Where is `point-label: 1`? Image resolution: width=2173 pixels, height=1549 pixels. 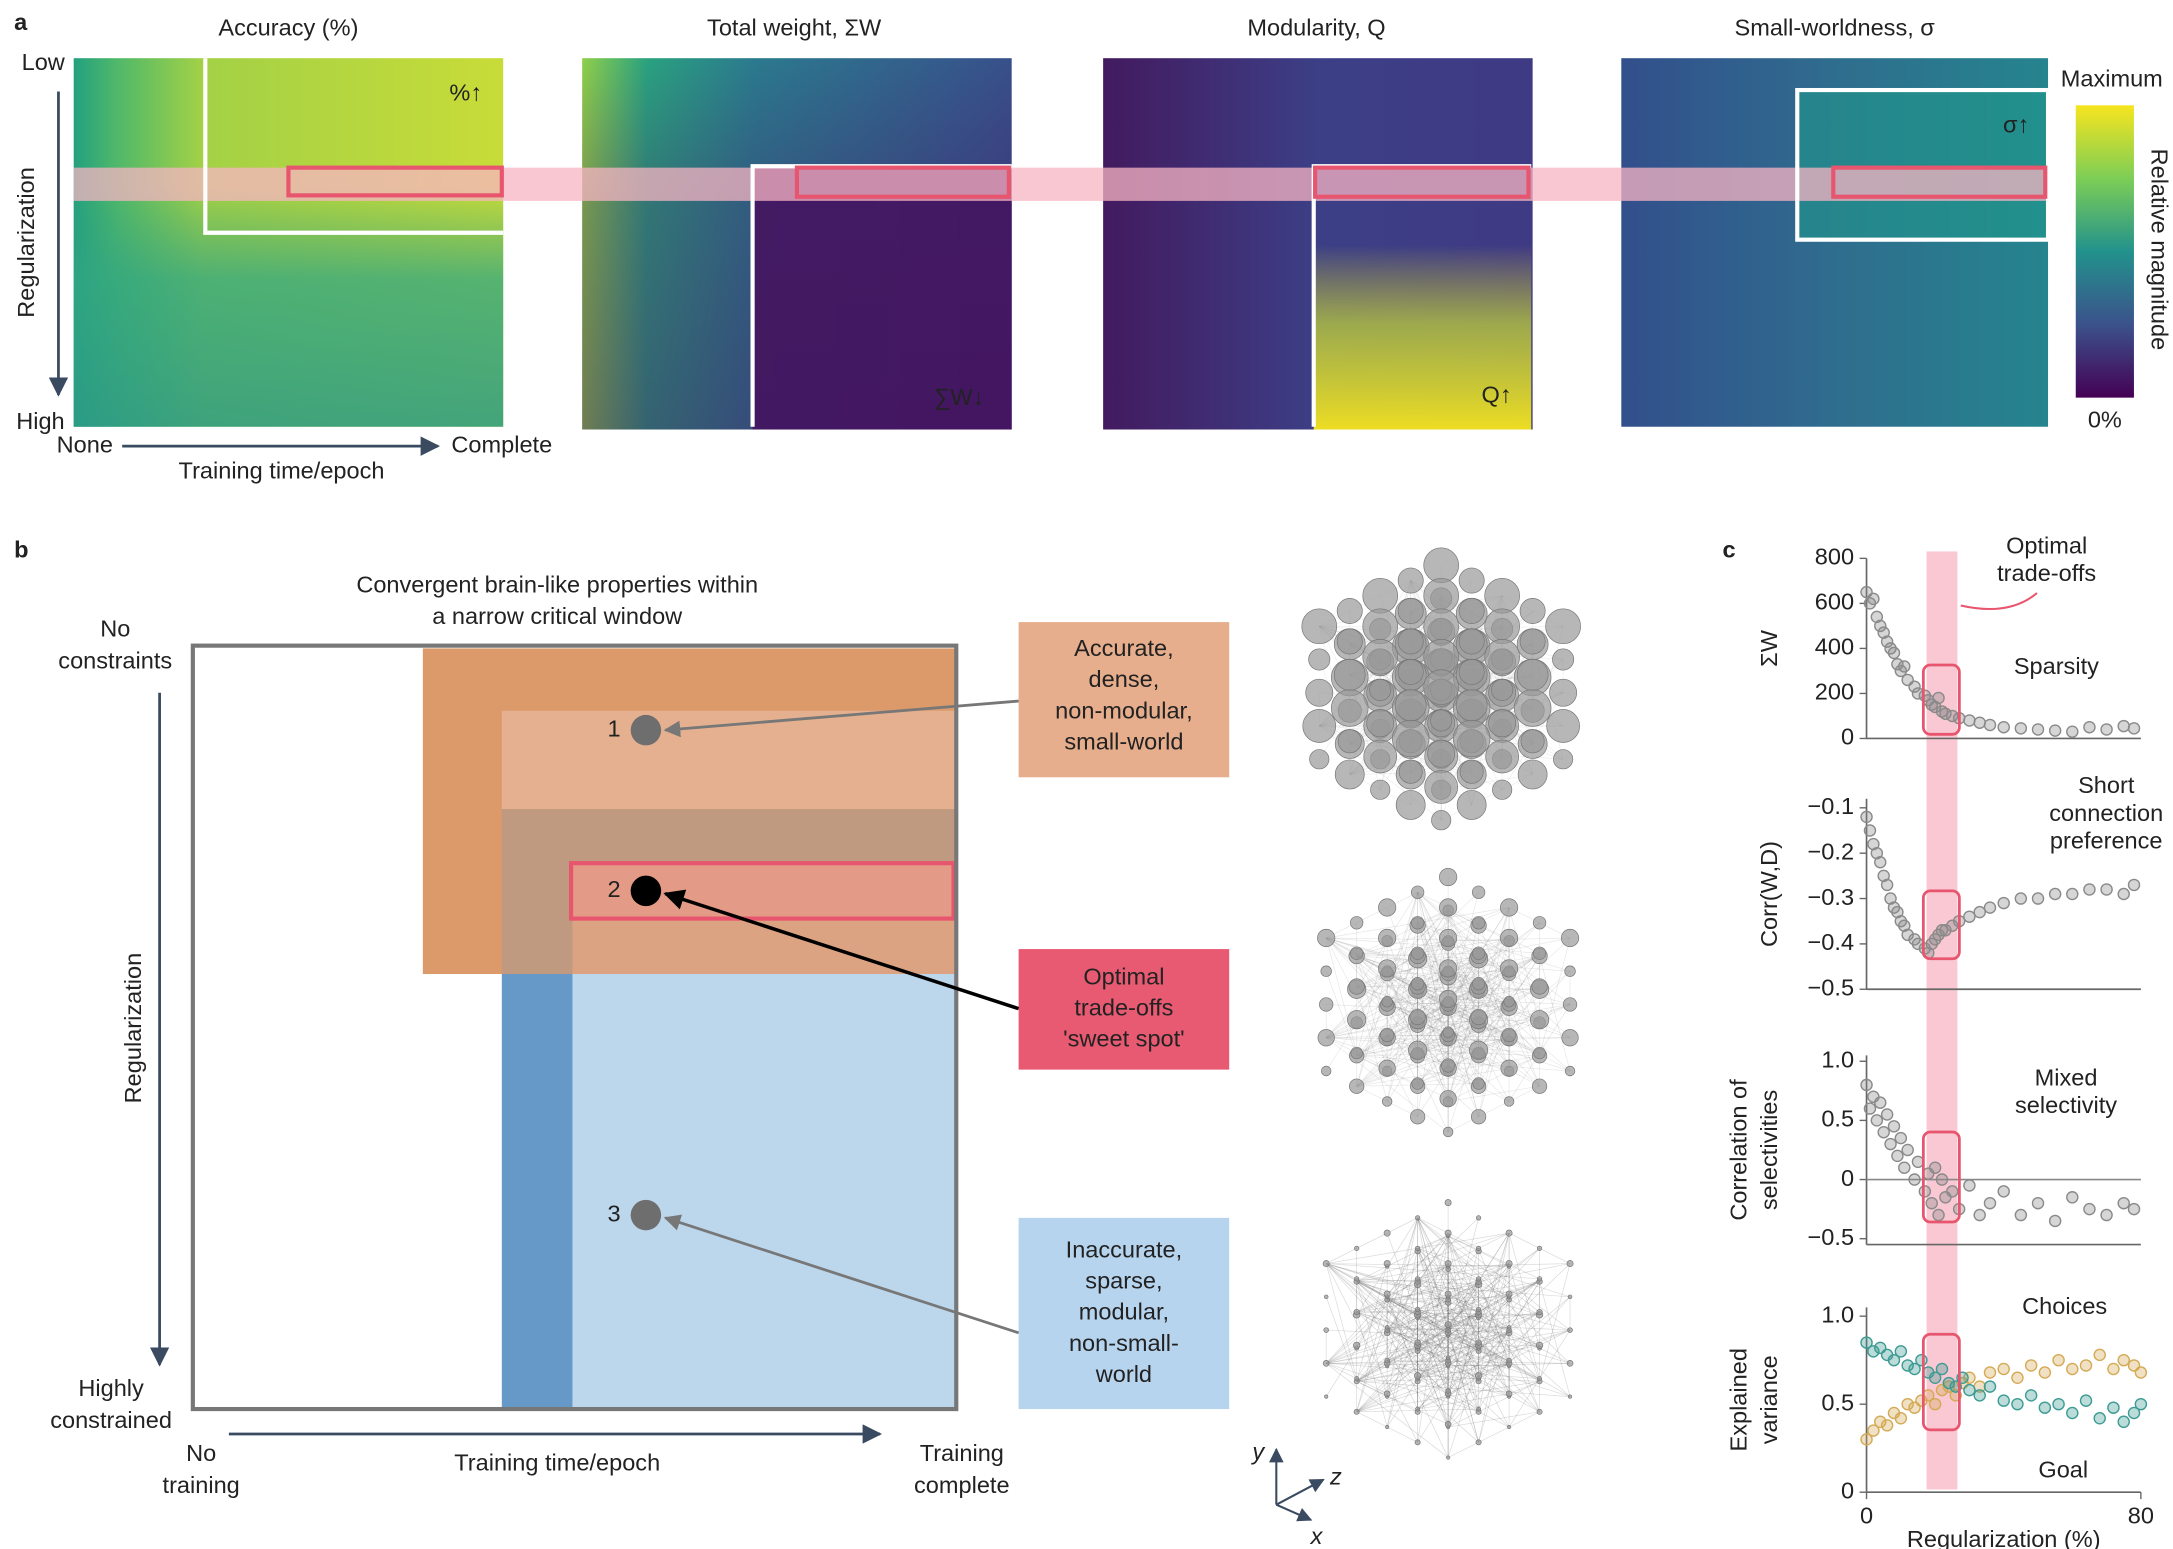 point-label: 1 is located at coordinates (613, 728).